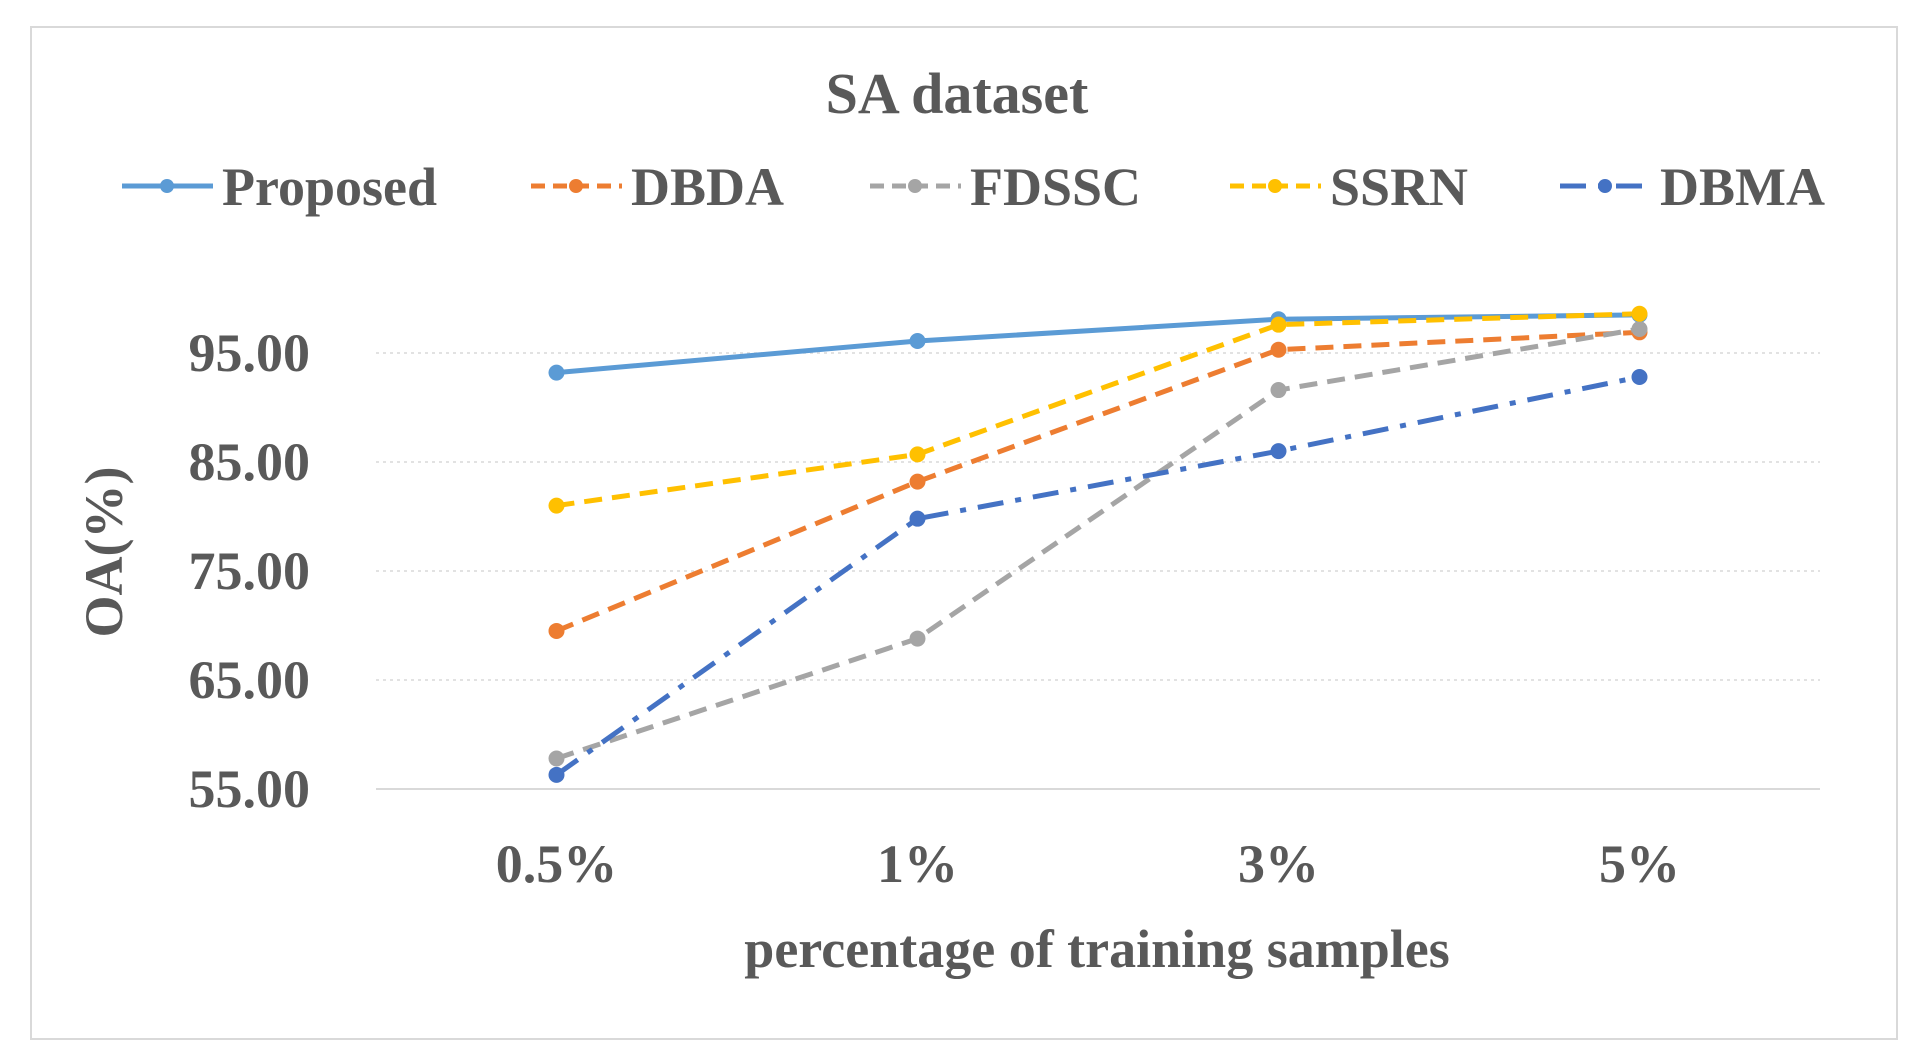  Describe the element at coordinates (1096, 949) in the screenshot. I see `x-axis-label: percentage of training samples` at that location.